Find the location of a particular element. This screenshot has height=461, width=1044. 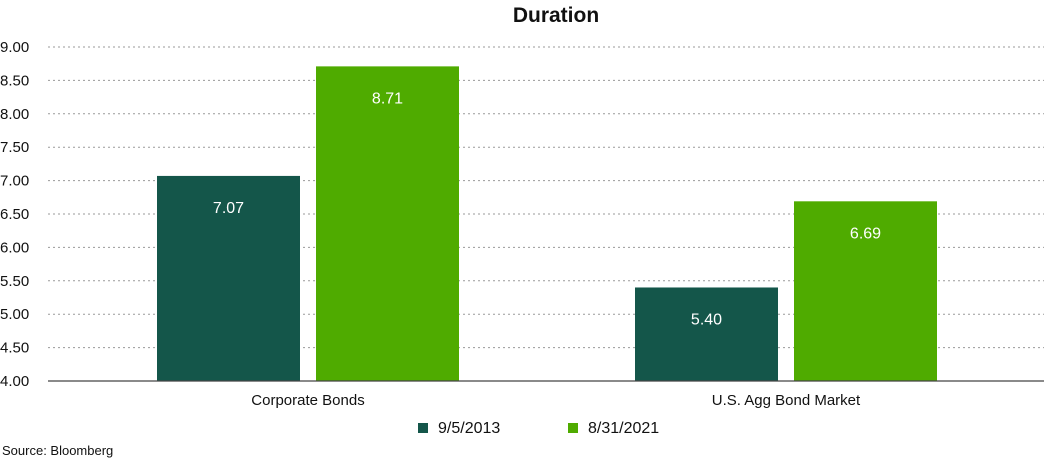

y-tick-label: 7.00 is located at coordinates (14, 181).